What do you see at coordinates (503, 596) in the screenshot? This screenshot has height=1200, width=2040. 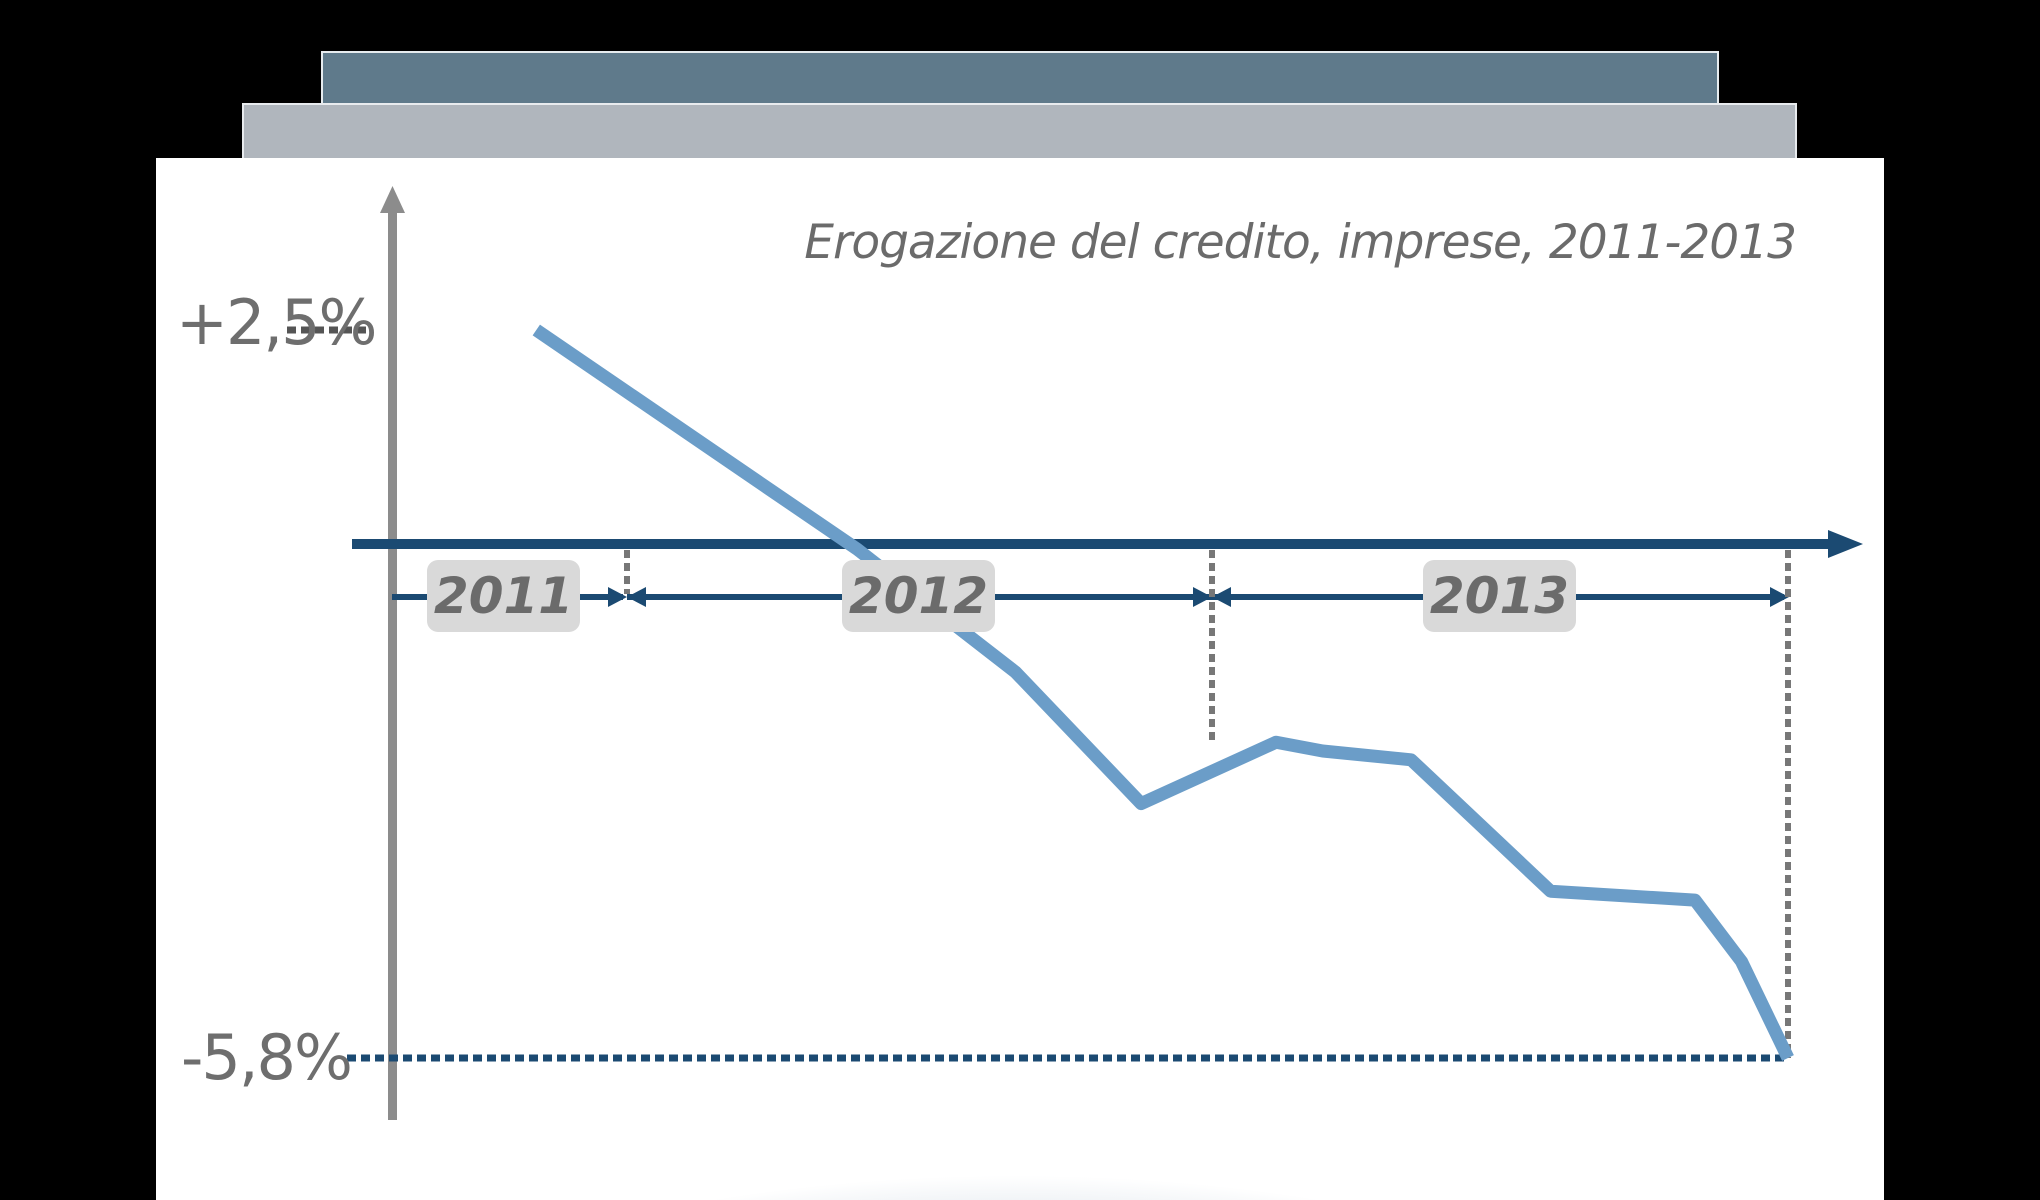 I see `year-badge-2011: 2011` at bounding box center [503, 596].